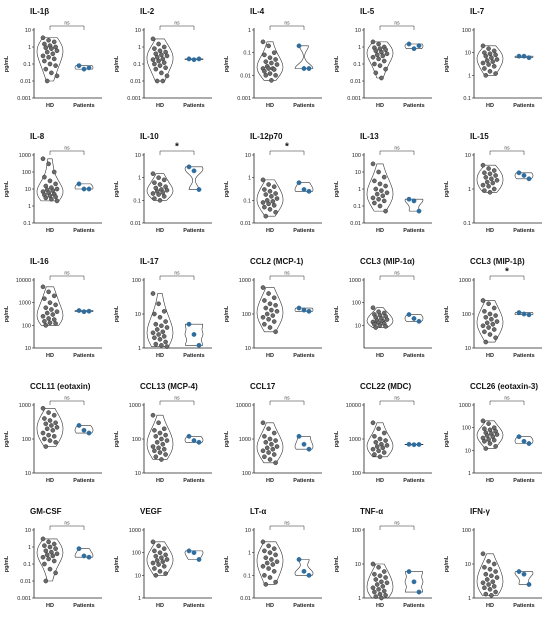  What do you see at coordinates (163, 558) in the screenshot?
I see `chart-svg: VEGF pg/mL 1000 100 10 1 HD Patients` at bounding box center [163, 558].